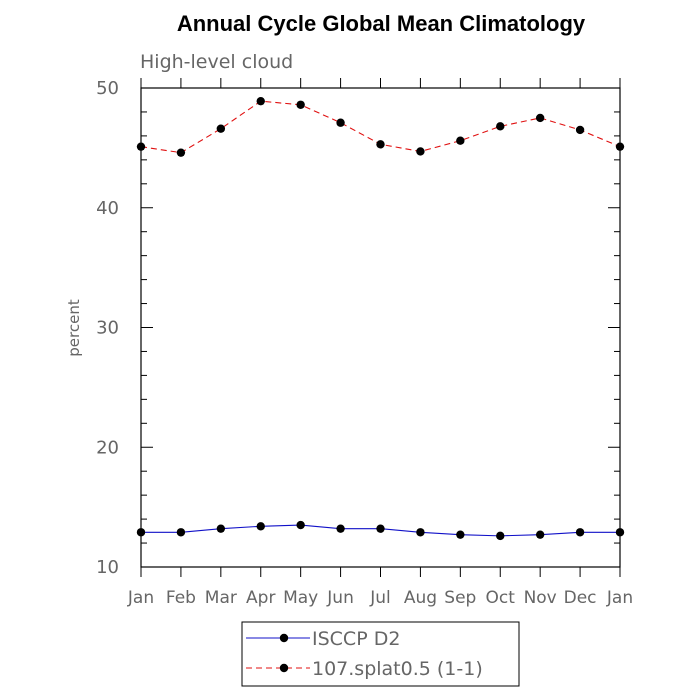 The width and height of the screenshot is (700, 700). I want to click on x-tick-label: Jun, so click(340, 598).